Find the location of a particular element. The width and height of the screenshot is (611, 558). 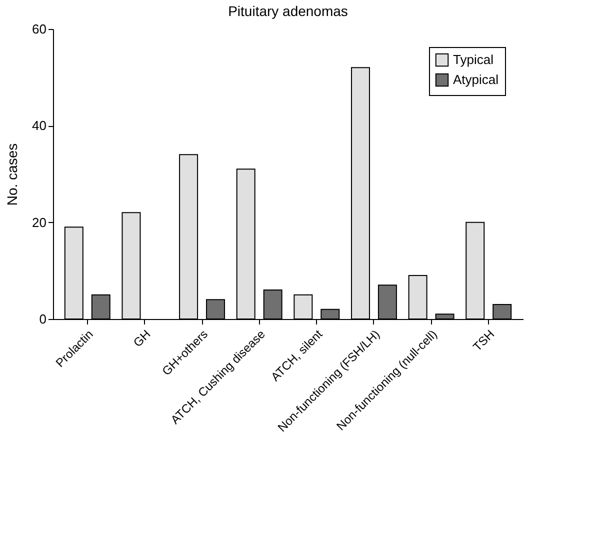

y-tick-label: 0 is located at coordinates (42, 319).